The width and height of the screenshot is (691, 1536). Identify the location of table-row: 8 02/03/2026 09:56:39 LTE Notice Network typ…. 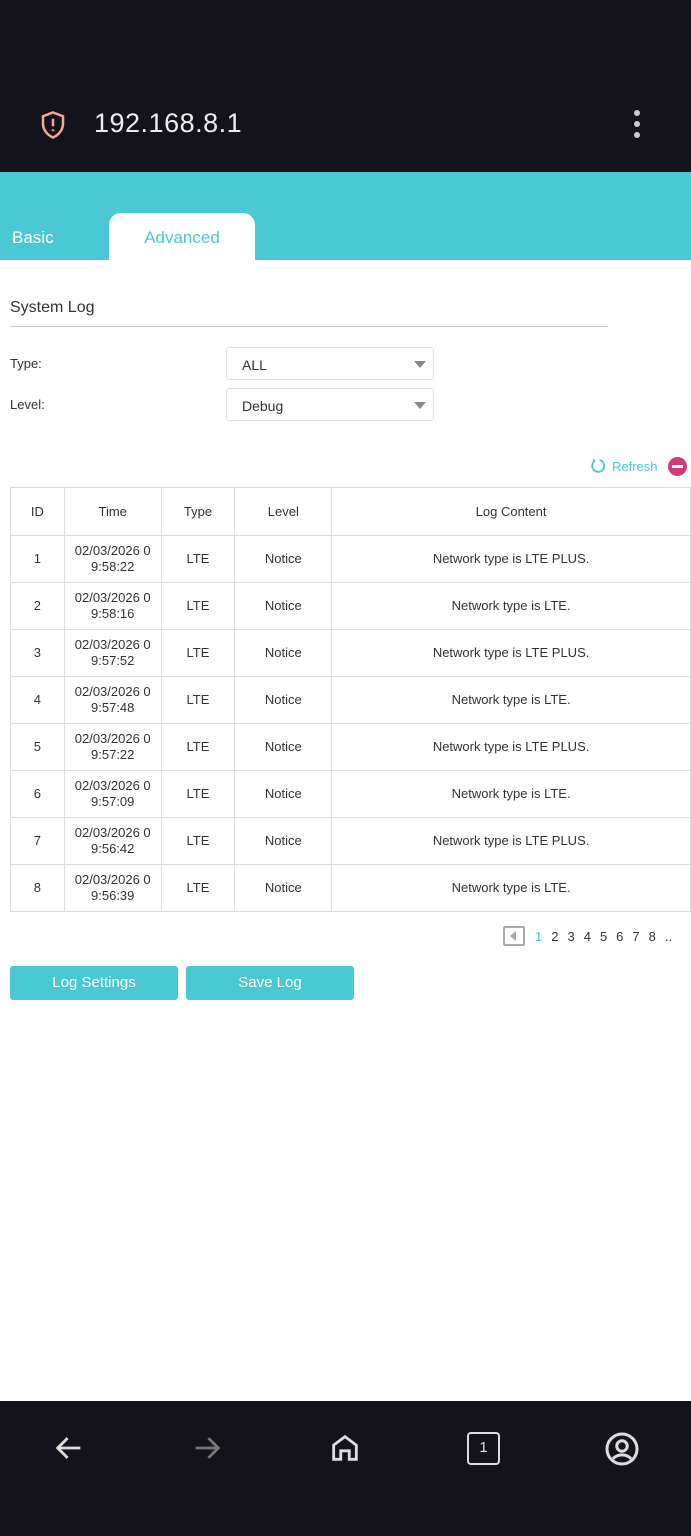
(350, 888).